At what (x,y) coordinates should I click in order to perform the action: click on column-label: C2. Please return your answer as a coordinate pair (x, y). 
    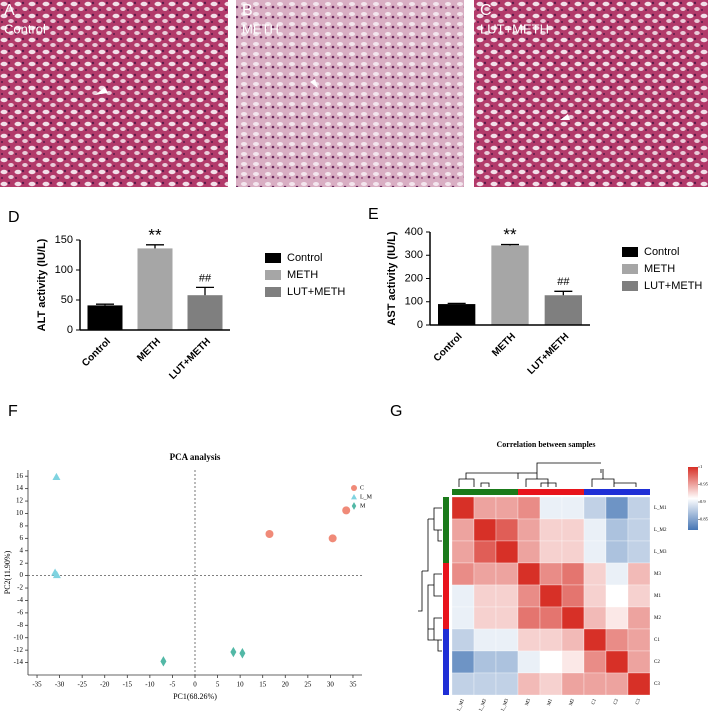
    Looking at the image, I should click on (616, 702).